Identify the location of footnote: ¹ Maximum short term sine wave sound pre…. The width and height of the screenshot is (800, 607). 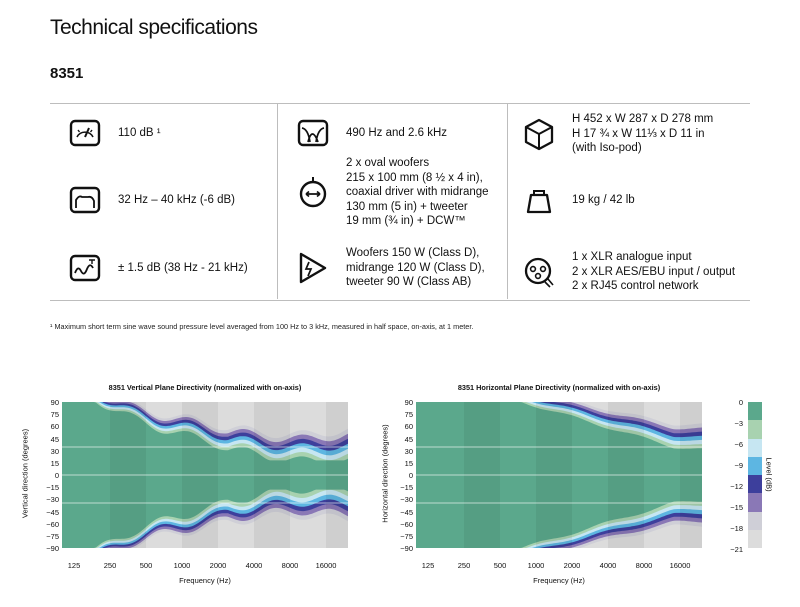
(262, 326).